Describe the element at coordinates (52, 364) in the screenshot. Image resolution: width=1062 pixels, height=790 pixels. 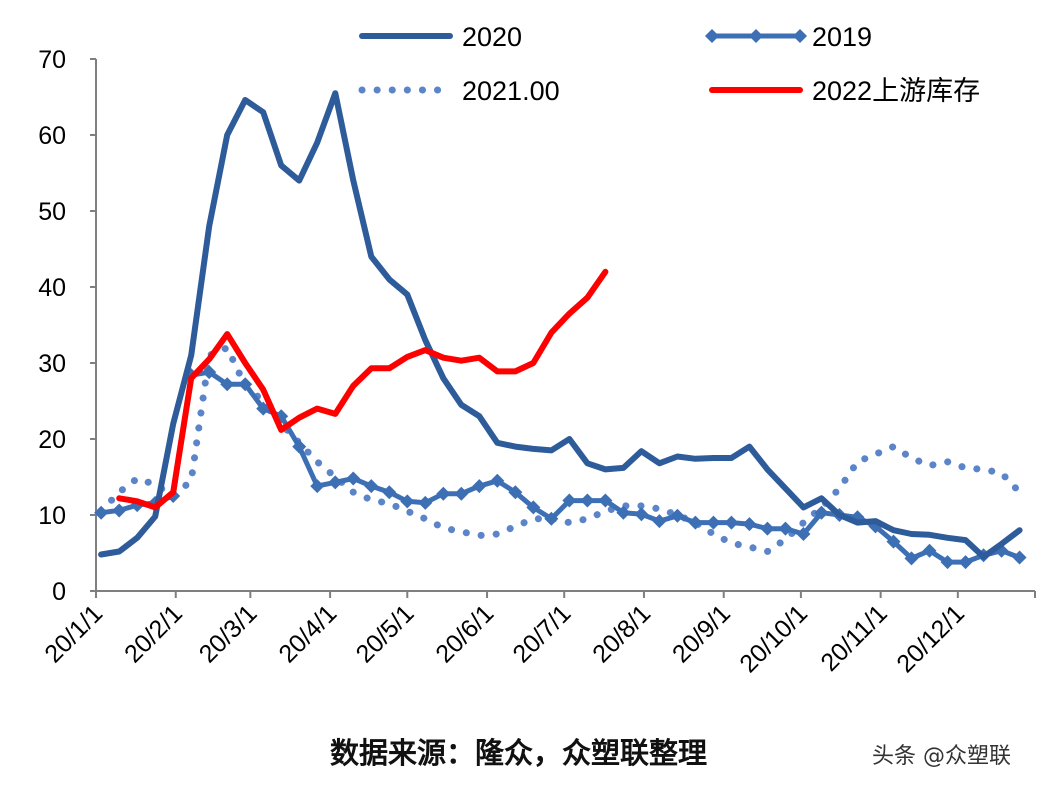
I see `y-tick-label: 30` at that location.